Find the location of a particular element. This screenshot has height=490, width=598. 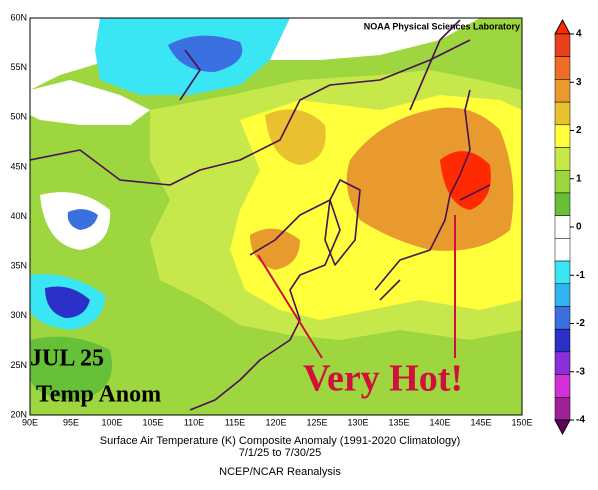

lon-label: 95E is located at coordinates (71, 422).